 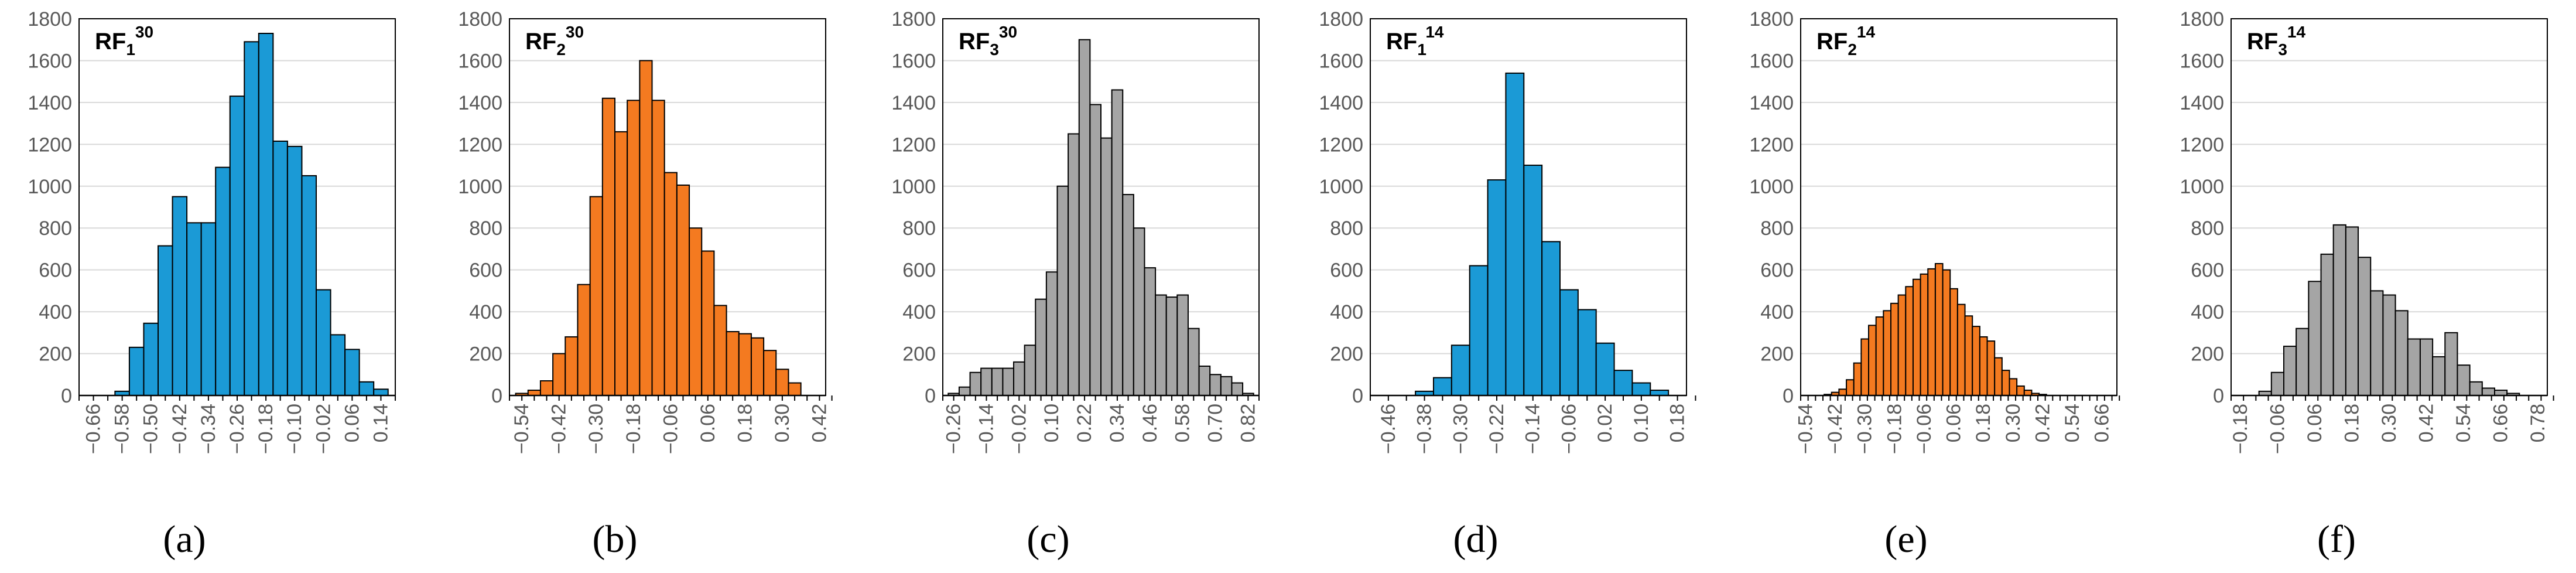 What do you see at coordinates (782, 423) in the screenshot?
I see `x-tick-label: 0.30` at bounding box center [782, 423].